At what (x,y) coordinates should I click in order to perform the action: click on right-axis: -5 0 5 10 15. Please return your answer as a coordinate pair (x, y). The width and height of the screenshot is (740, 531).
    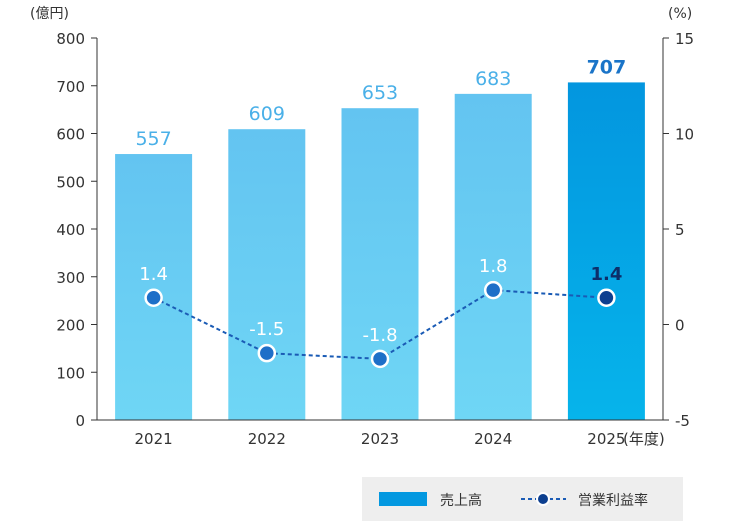
    Looking at the image, I should click on (678, 230).